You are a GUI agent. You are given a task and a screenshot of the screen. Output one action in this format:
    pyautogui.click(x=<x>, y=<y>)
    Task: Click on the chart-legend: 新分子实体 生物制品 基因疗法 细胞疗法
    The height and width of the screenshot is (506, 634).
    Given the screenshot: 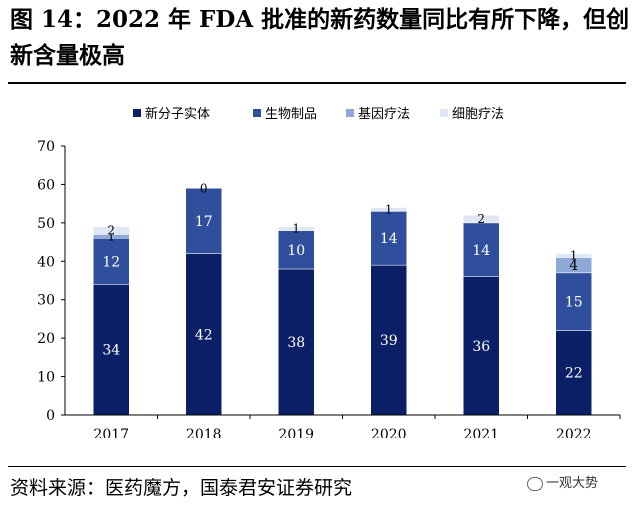 What is the action you would take?
    pyautogui.click(x=318, y=114)
    